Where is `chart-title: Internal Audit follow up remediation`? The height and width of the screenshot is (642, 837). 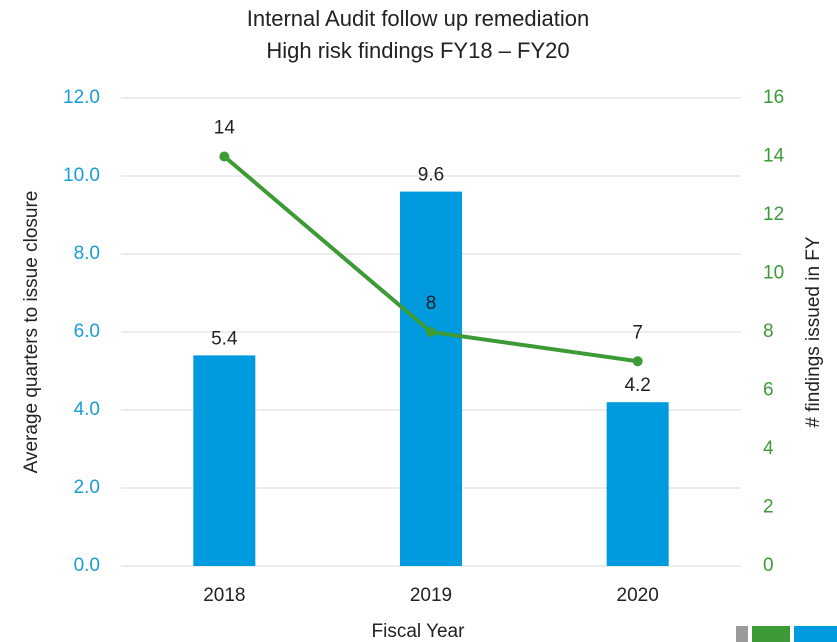 chart-title: Internal Audit follow up remediation is located at coordinates (418, 18).